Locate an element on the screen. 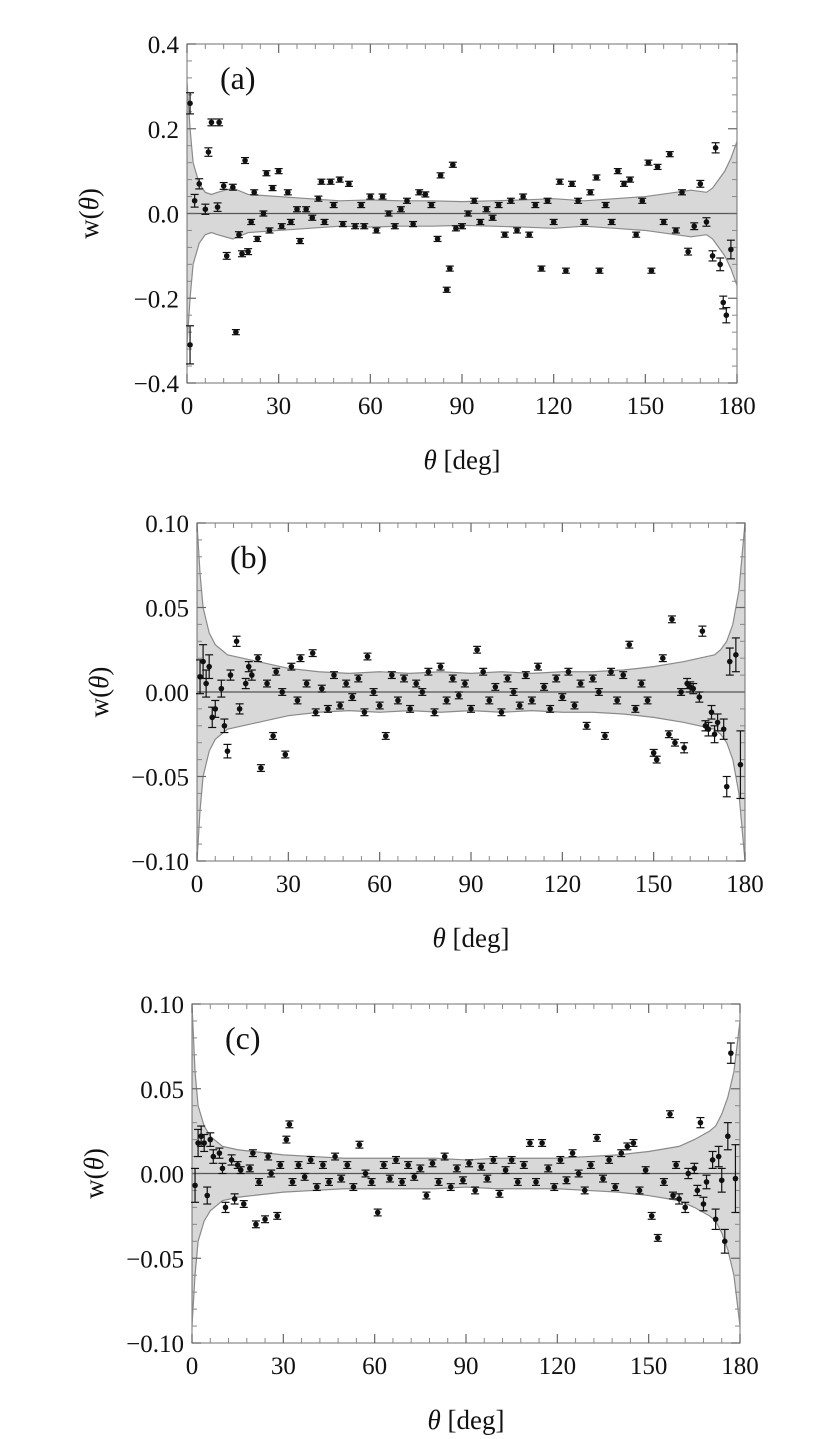 Image resolution: width=830 pixels, height=1439 pixels. x-tick-label: 150 is located at coordinates (646, 406).